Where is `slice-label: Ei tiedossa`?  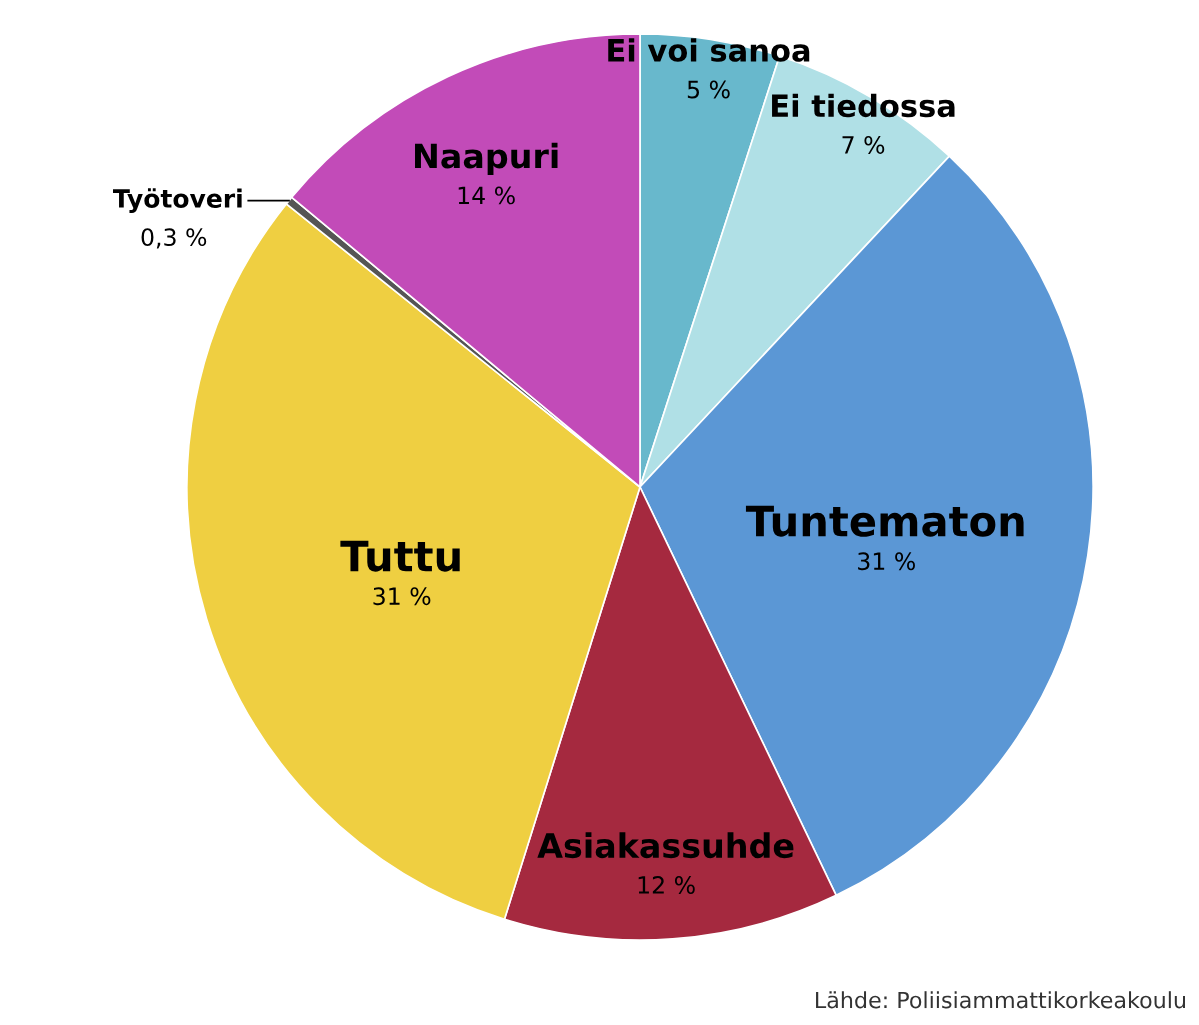 slice-label: Ei tiedossa is located at coordinates (863, 105).